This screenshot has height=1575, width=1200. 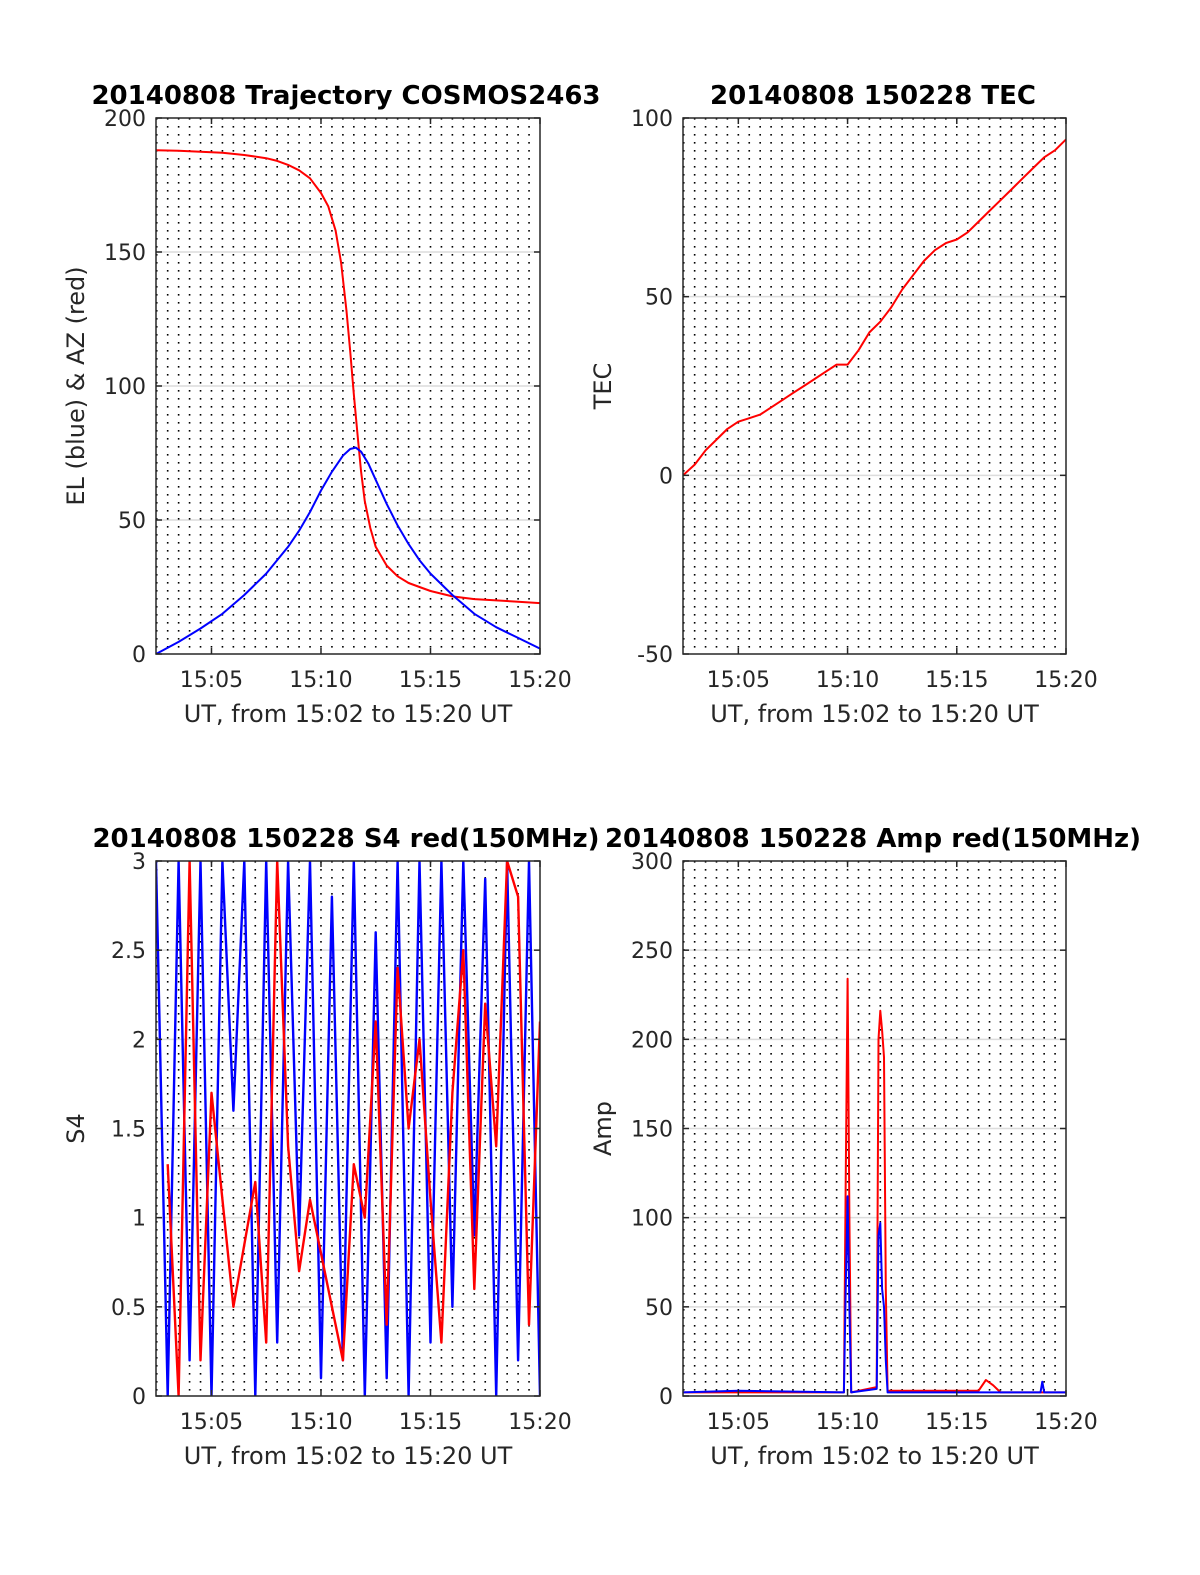 What do you see at coordinates (139, 1040) in the screenshot?
I see `y-tick-label: 2` at bounding box center [139, 1040].